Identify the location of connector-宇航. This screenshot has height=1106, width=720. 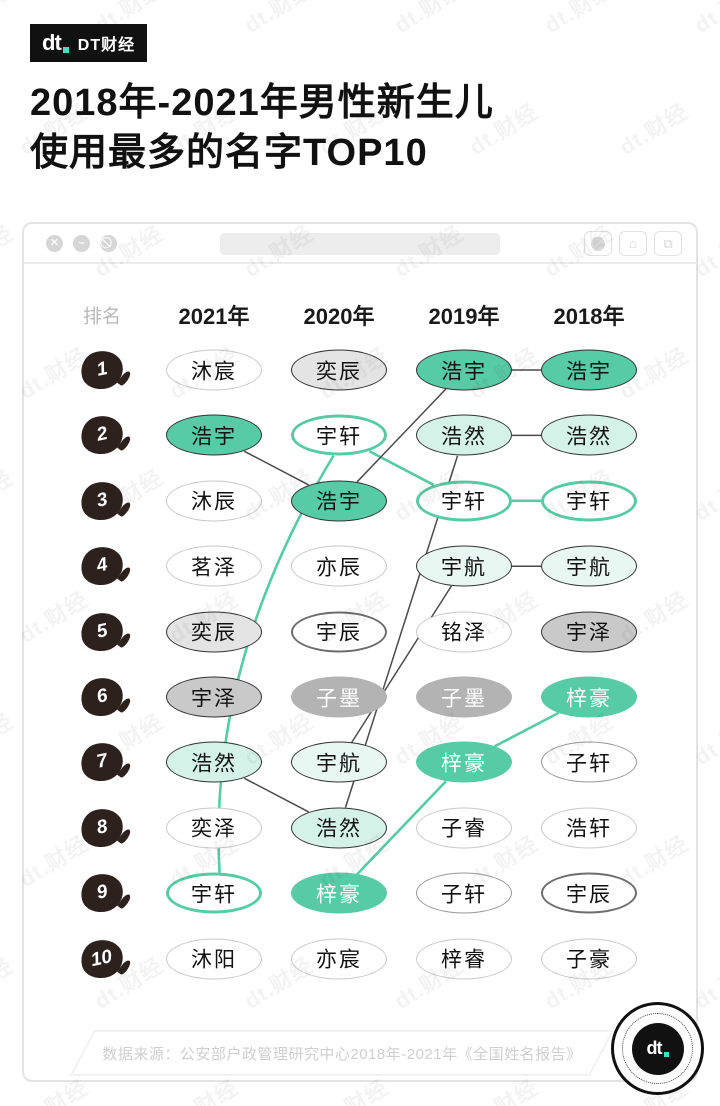
(401, 664).